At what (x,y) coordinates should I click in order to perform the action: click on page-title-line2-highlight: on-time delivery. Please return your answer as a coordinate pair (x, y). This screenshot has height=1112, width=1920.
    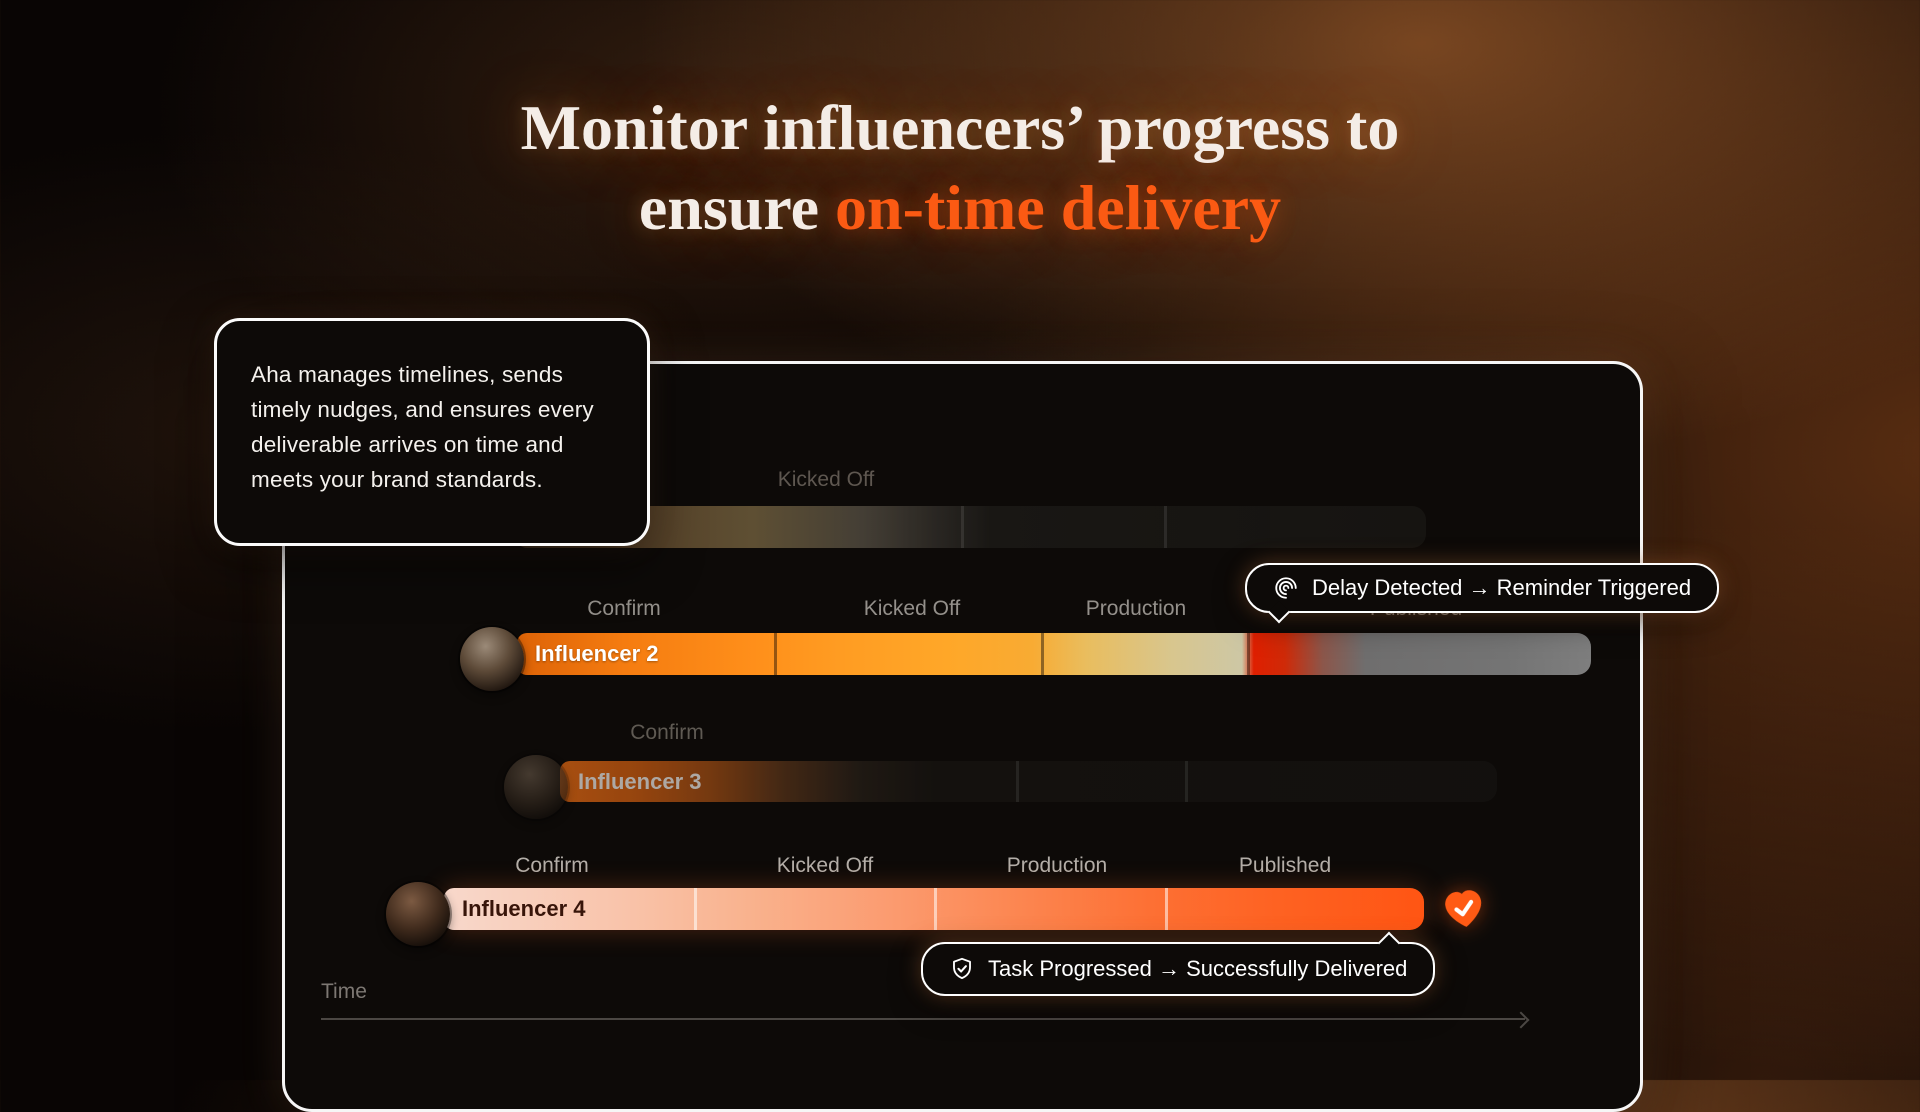
    Looking at the image, I should click on (1058, 207).